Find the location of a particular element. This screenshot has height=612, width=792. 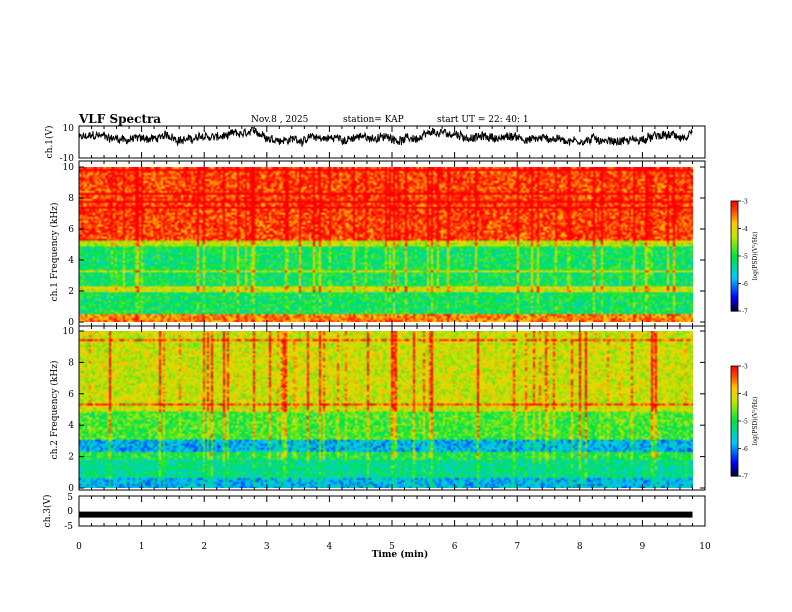

colorbar-tick-label: -5 is located at coordinates (745, 257).